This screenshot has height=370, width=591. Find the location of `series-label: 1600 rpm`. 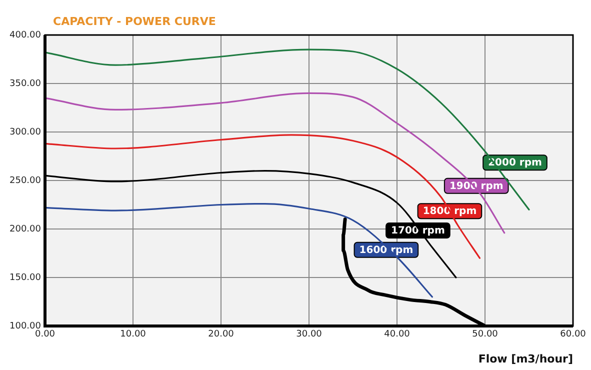

series-label: 1600 rpm is located at coordinates (386, 250).